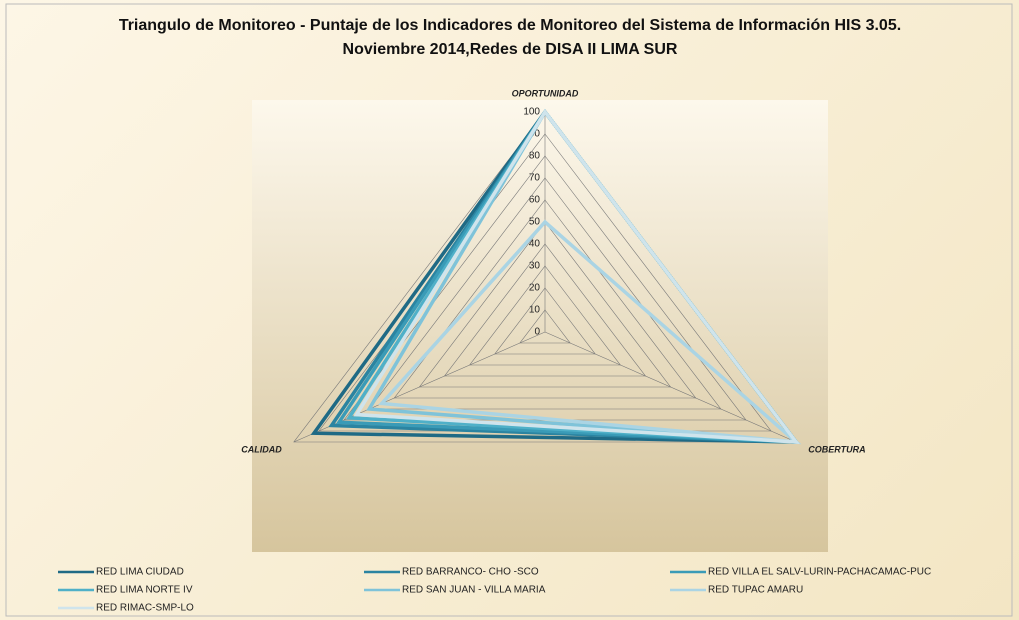 This screenshot has width=1019, height=620. I want to click on y-tick-label: 40, so click(535, 244).